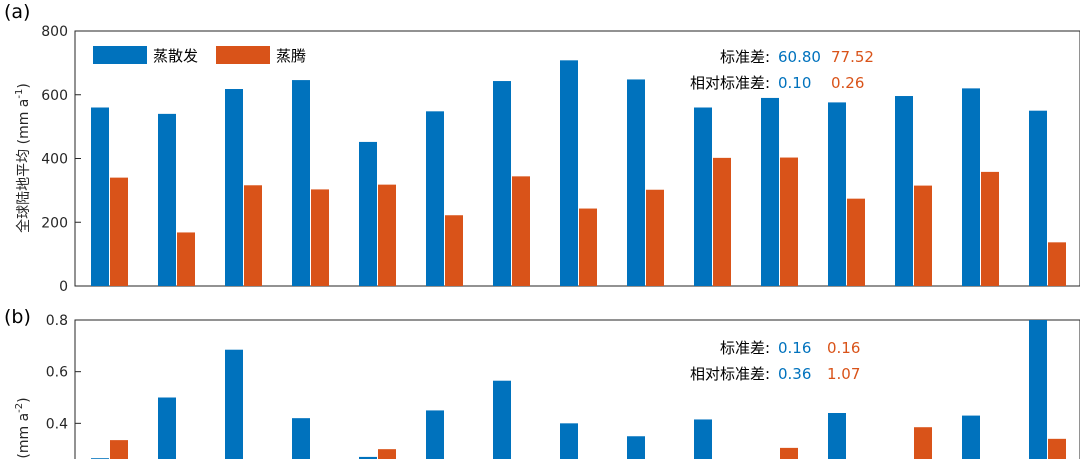  Describe the element at coordinates (175, 56) in the screenshot. I see `legend-label-evap: 蒸散发` at that location.